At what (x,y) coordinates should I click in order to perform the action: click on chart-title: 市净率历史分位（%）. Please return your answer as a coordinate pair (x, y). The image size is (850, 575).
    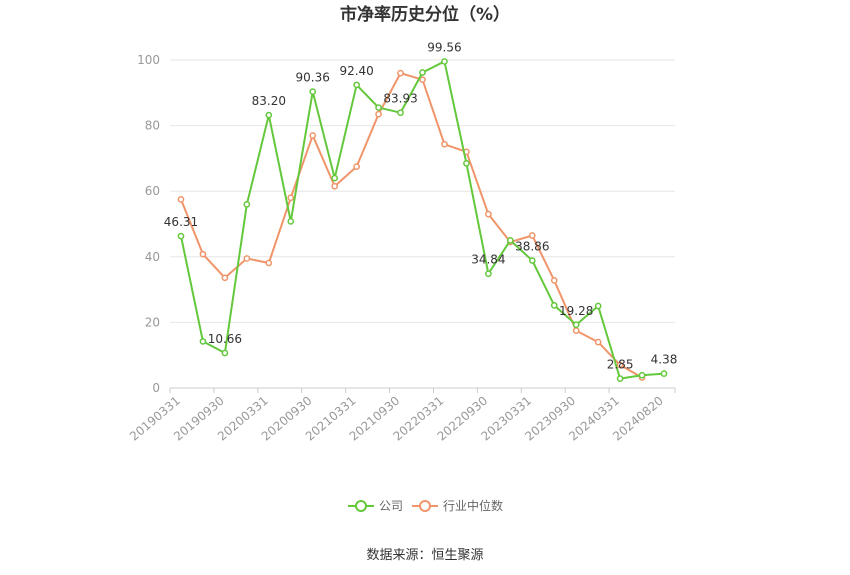
    Looking at the image, I should click on (425, 14).